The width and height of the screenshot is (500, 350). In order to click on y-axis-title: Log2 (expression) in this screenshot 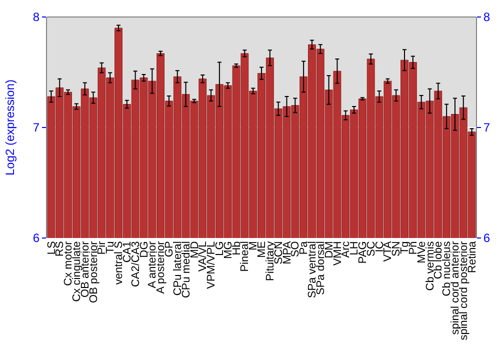, I will do `click(10, 127)`.